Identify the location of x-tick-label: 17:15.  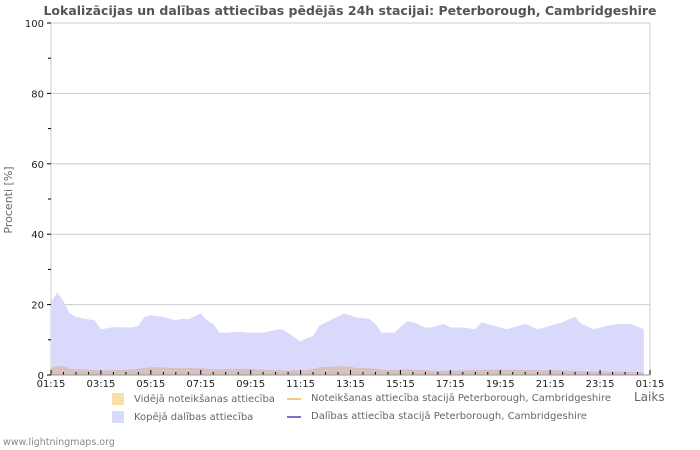
(450, 384).